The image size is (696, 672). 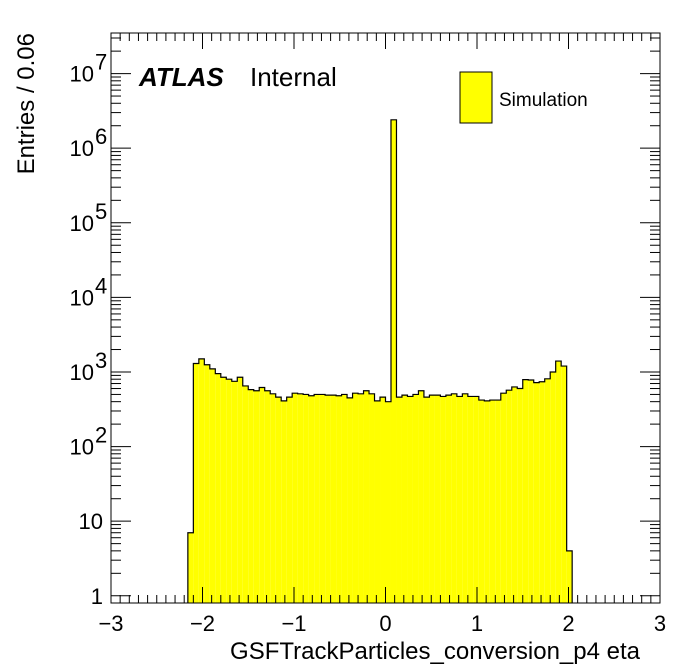 What do you see at coordinates (293, 623) in the screenshot?
I see `x-tick-label: −1` at bounding box center [293, 623].